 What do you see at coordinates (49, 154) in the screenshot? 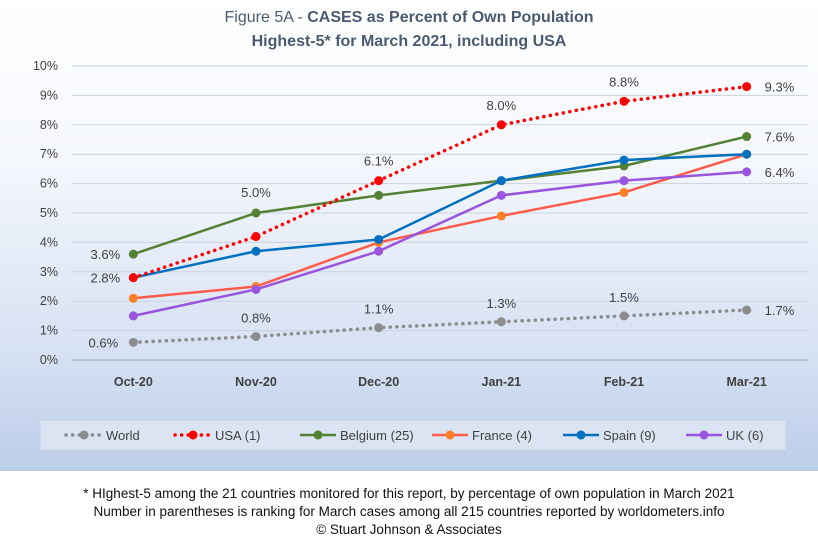
I see `y-tick-label: 7%` at bounding box center [49, 154].